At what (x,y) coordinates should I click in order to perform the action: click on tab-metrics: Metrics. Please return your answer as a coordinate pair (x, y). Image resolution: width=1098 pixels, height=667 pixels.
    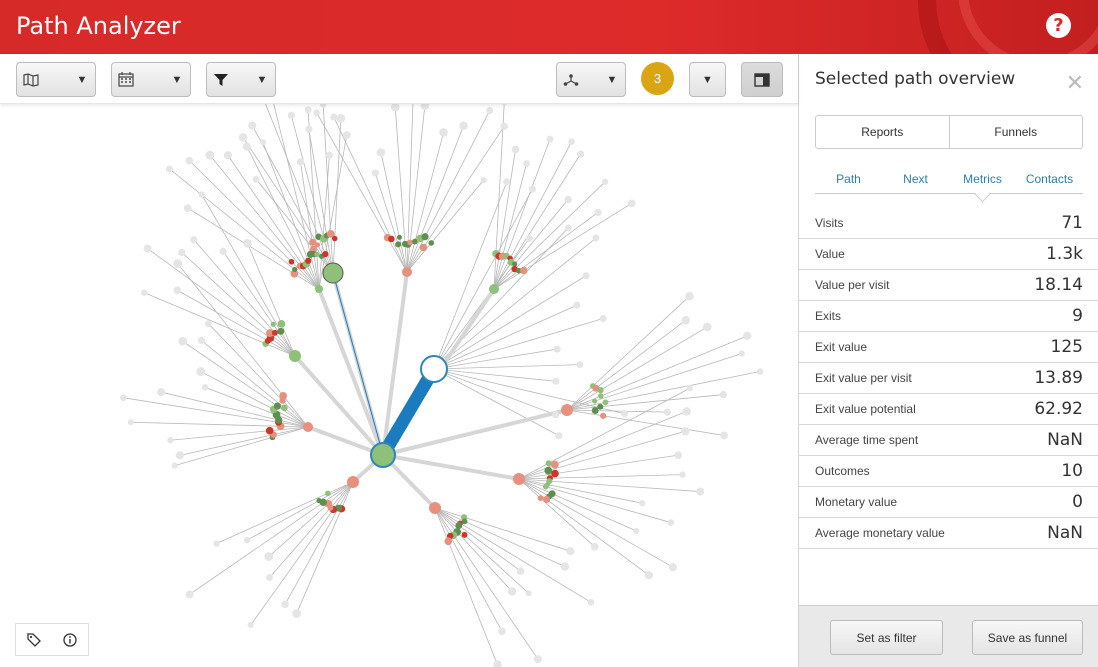
    Looking at the image, I should click on (982, 182).